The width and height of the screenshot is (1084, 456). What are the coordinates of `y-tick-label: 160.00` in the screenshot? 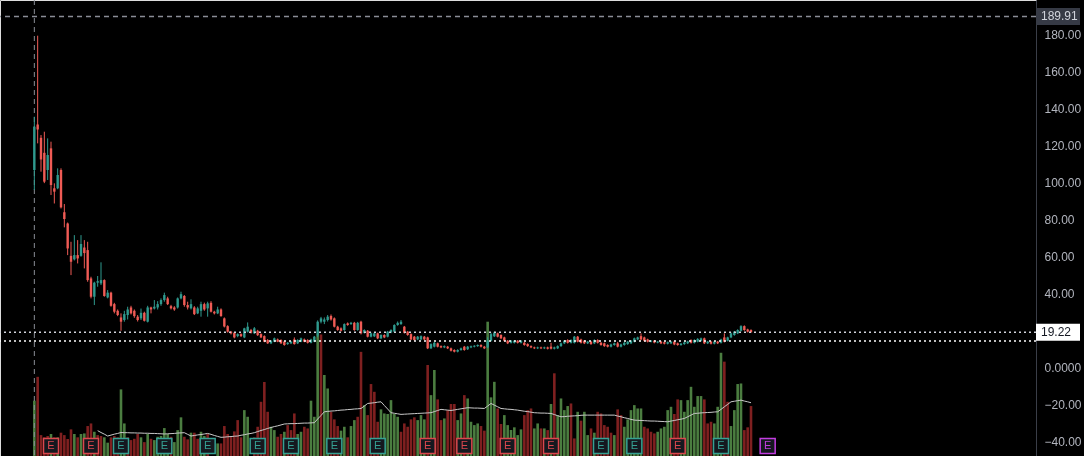 It's located at (1063, 72).